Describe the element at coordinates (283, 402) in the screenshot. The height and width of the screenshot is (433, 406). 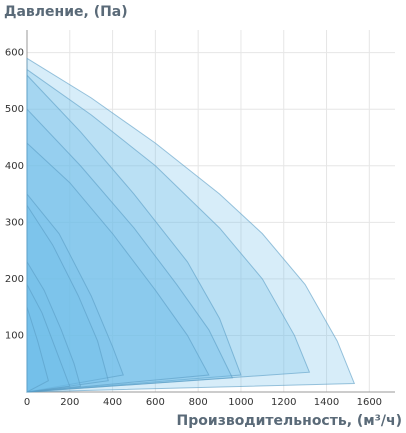
I see `x-tick-label: 1200` at that location.